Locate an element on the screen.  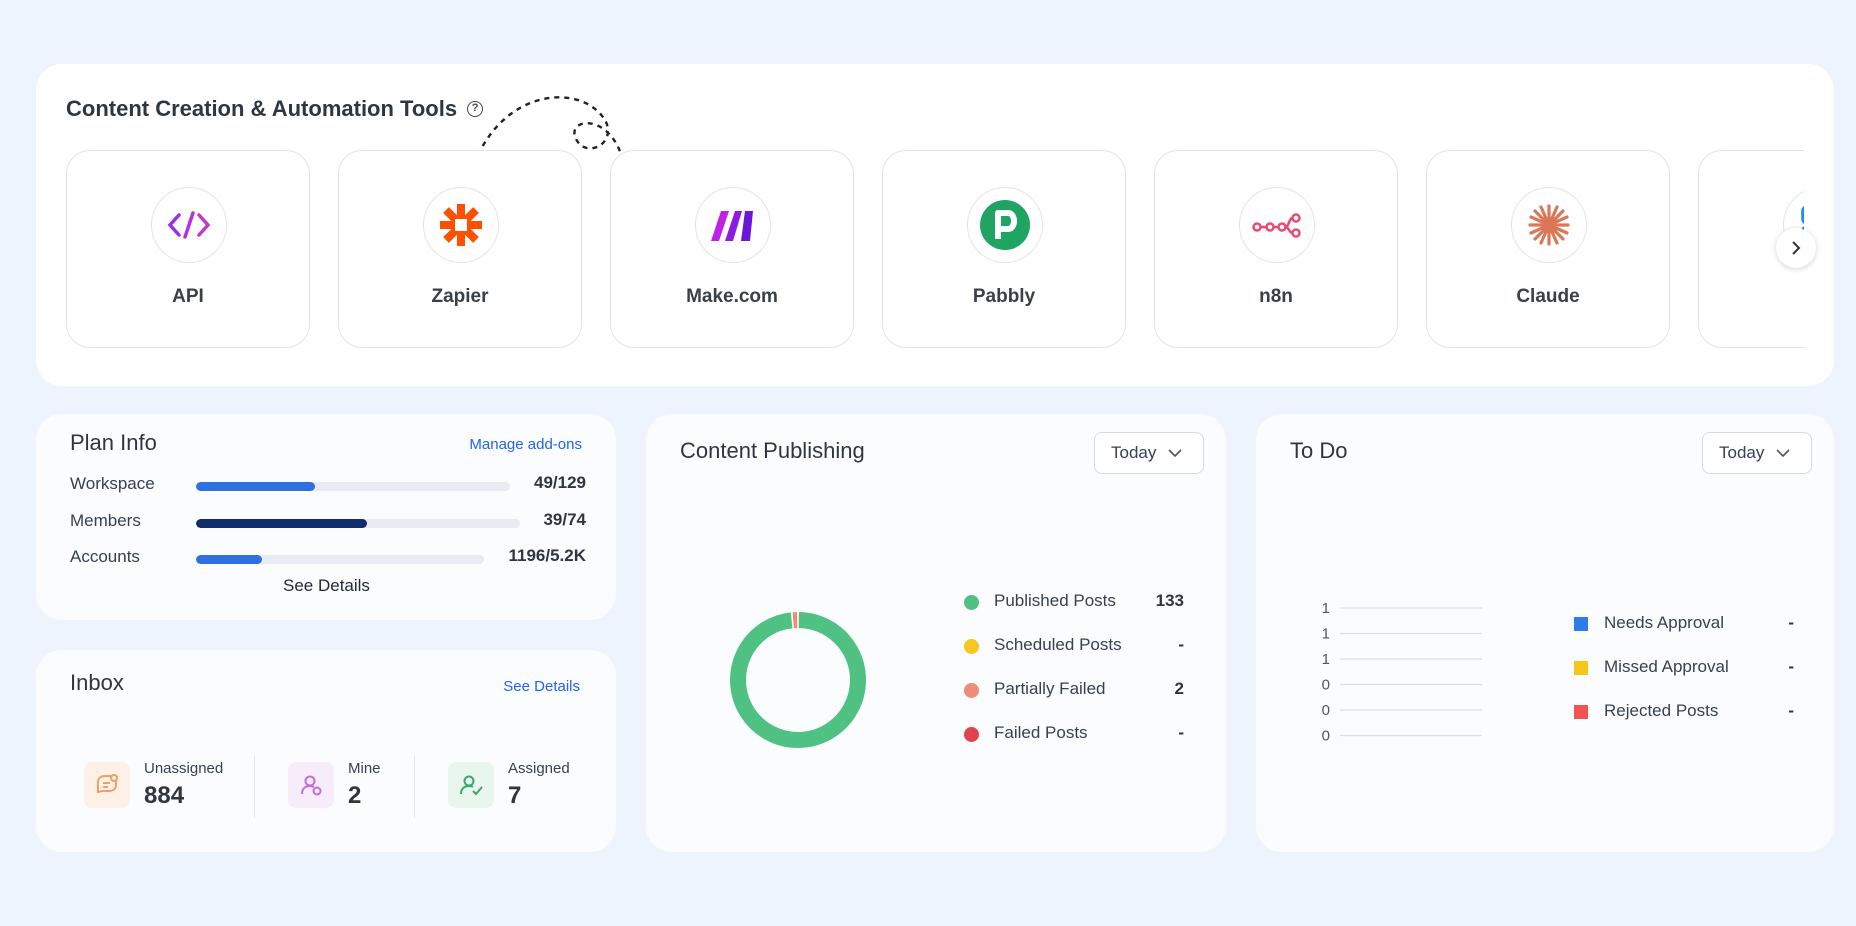
legend-label: Published Posts is located at coordinates (1055, 600).